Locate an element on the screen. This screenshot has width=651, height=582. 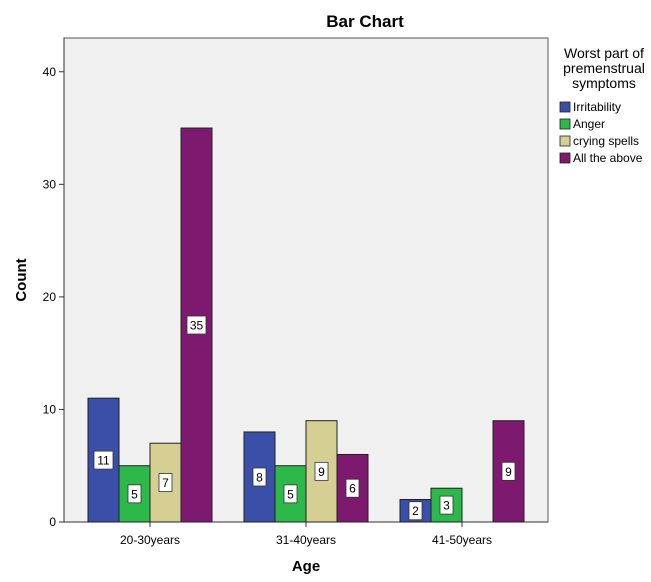
bar-irritability is located at coordinates (259, 477).